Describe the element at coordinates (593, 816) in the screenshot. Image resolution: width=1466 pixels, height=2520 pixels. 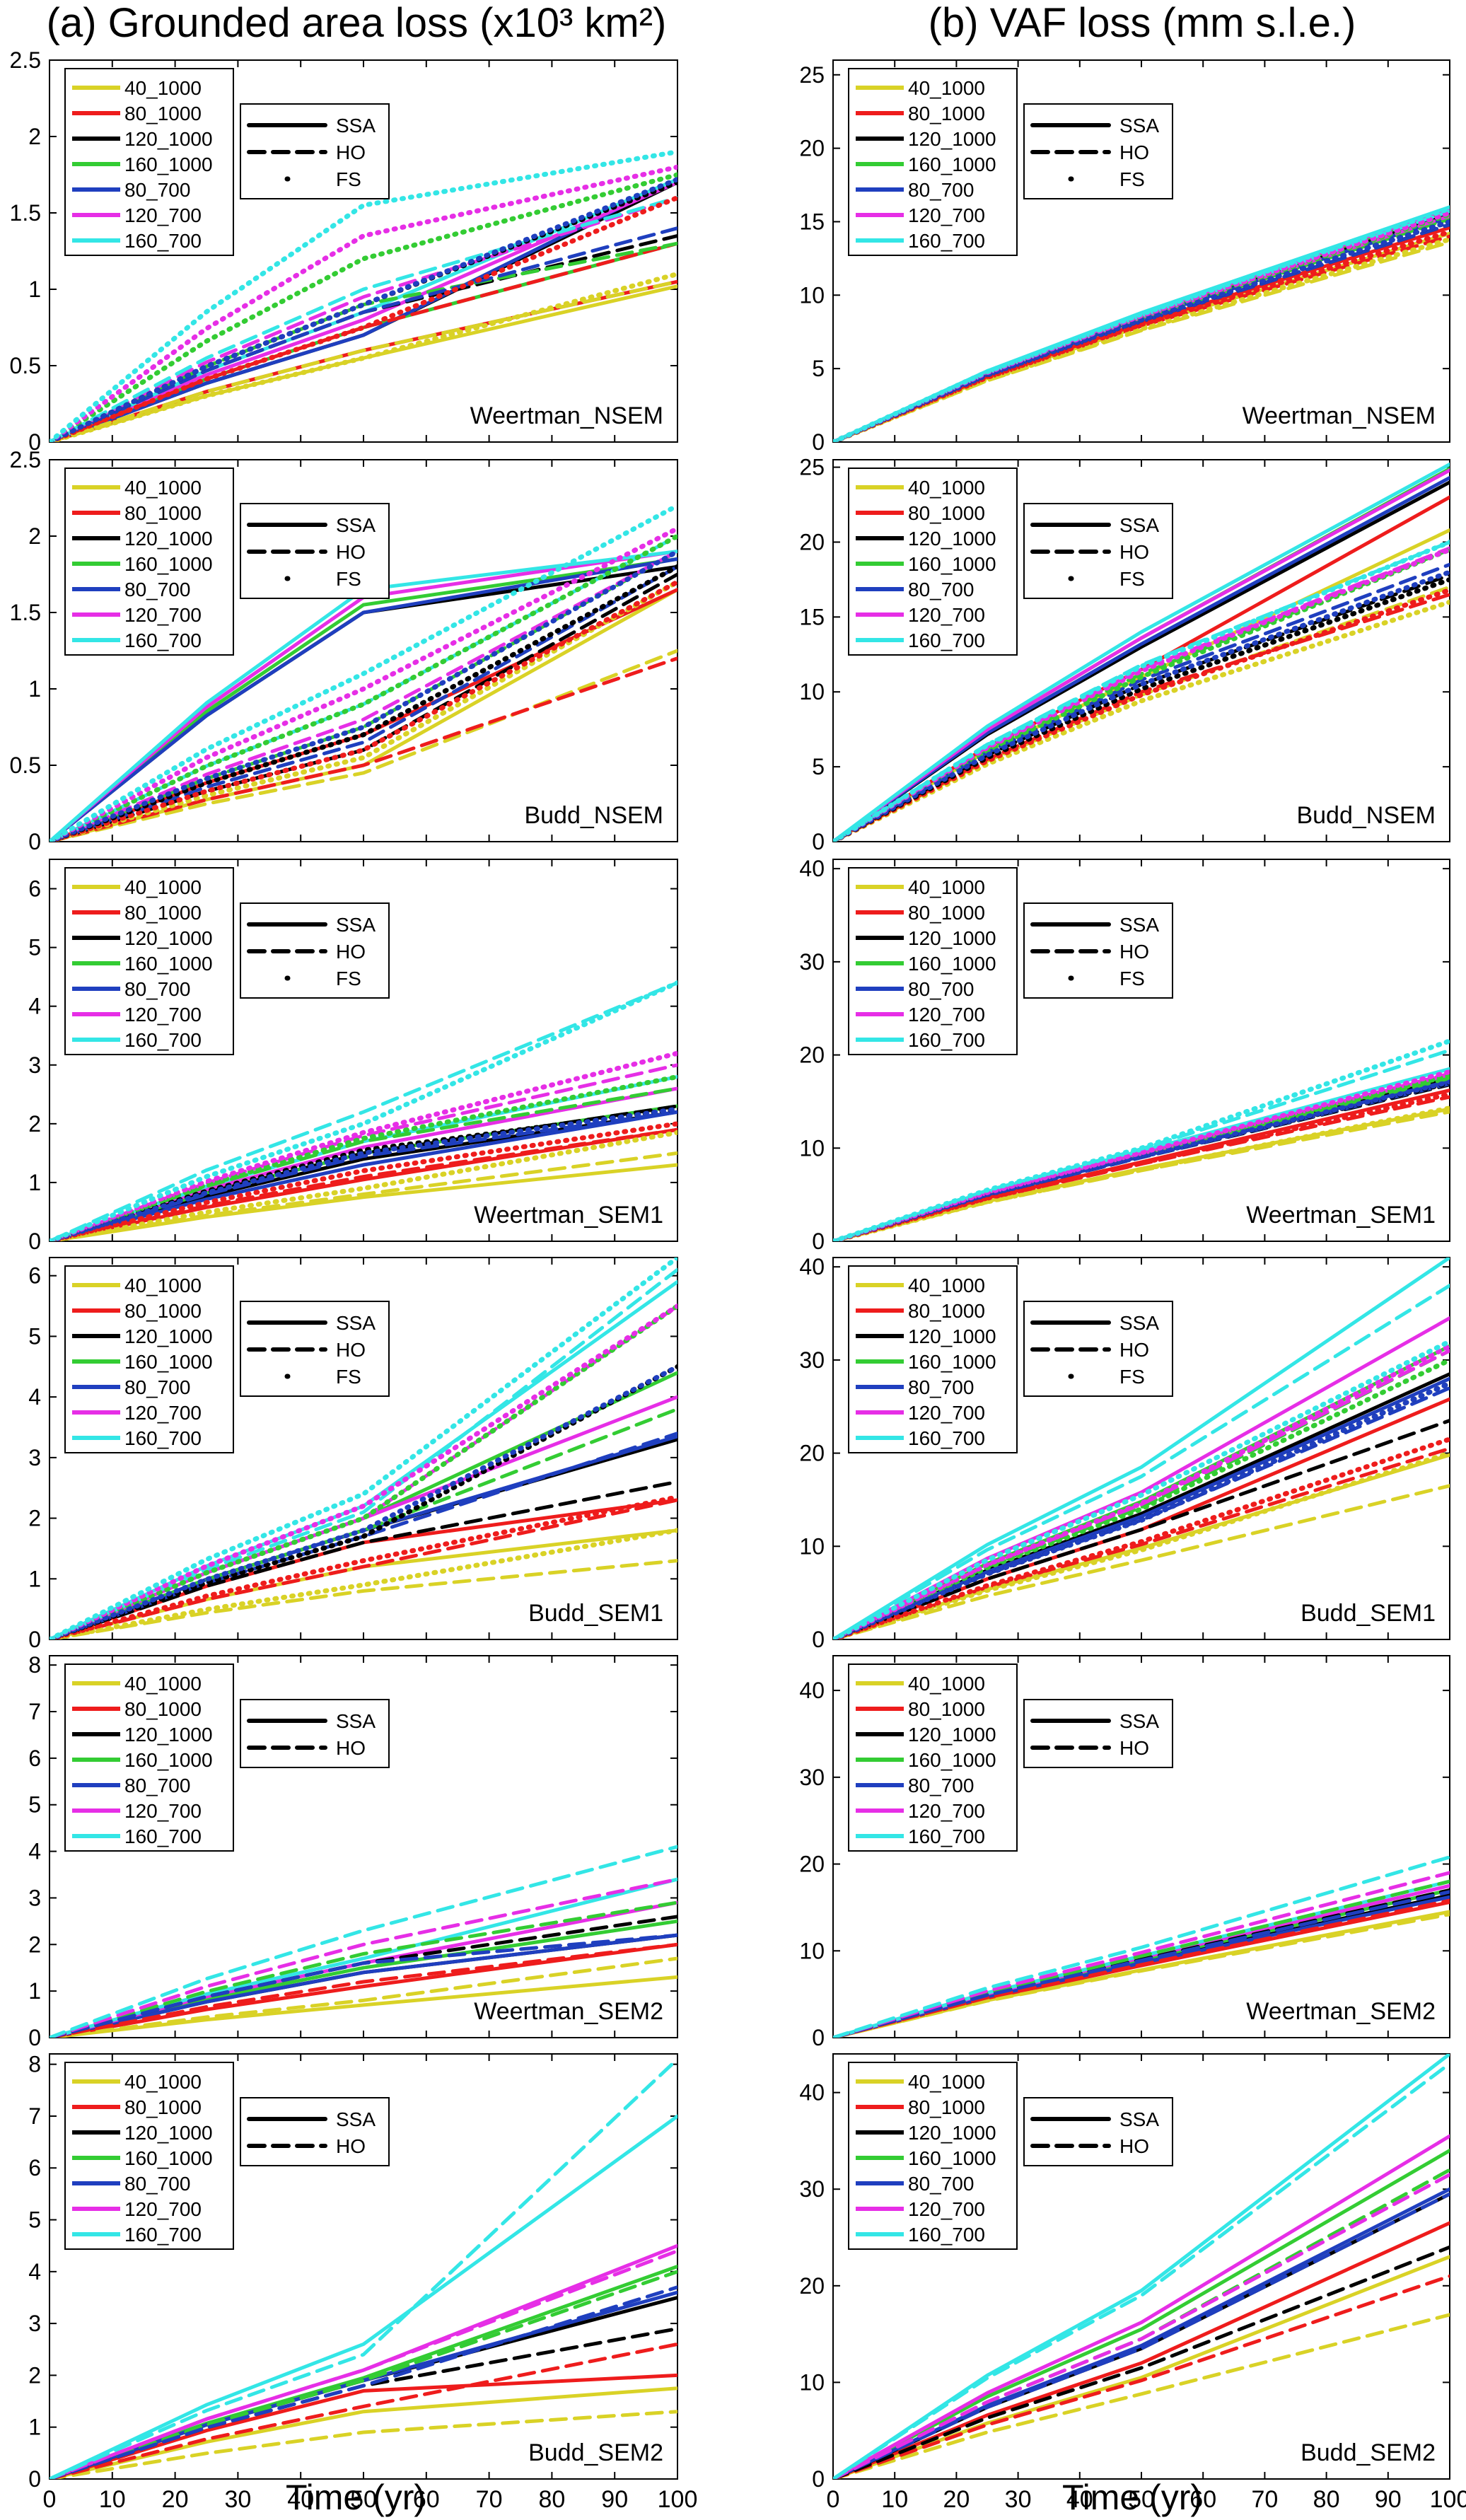
I see `panel-label: Budd_NSEM` at that location.